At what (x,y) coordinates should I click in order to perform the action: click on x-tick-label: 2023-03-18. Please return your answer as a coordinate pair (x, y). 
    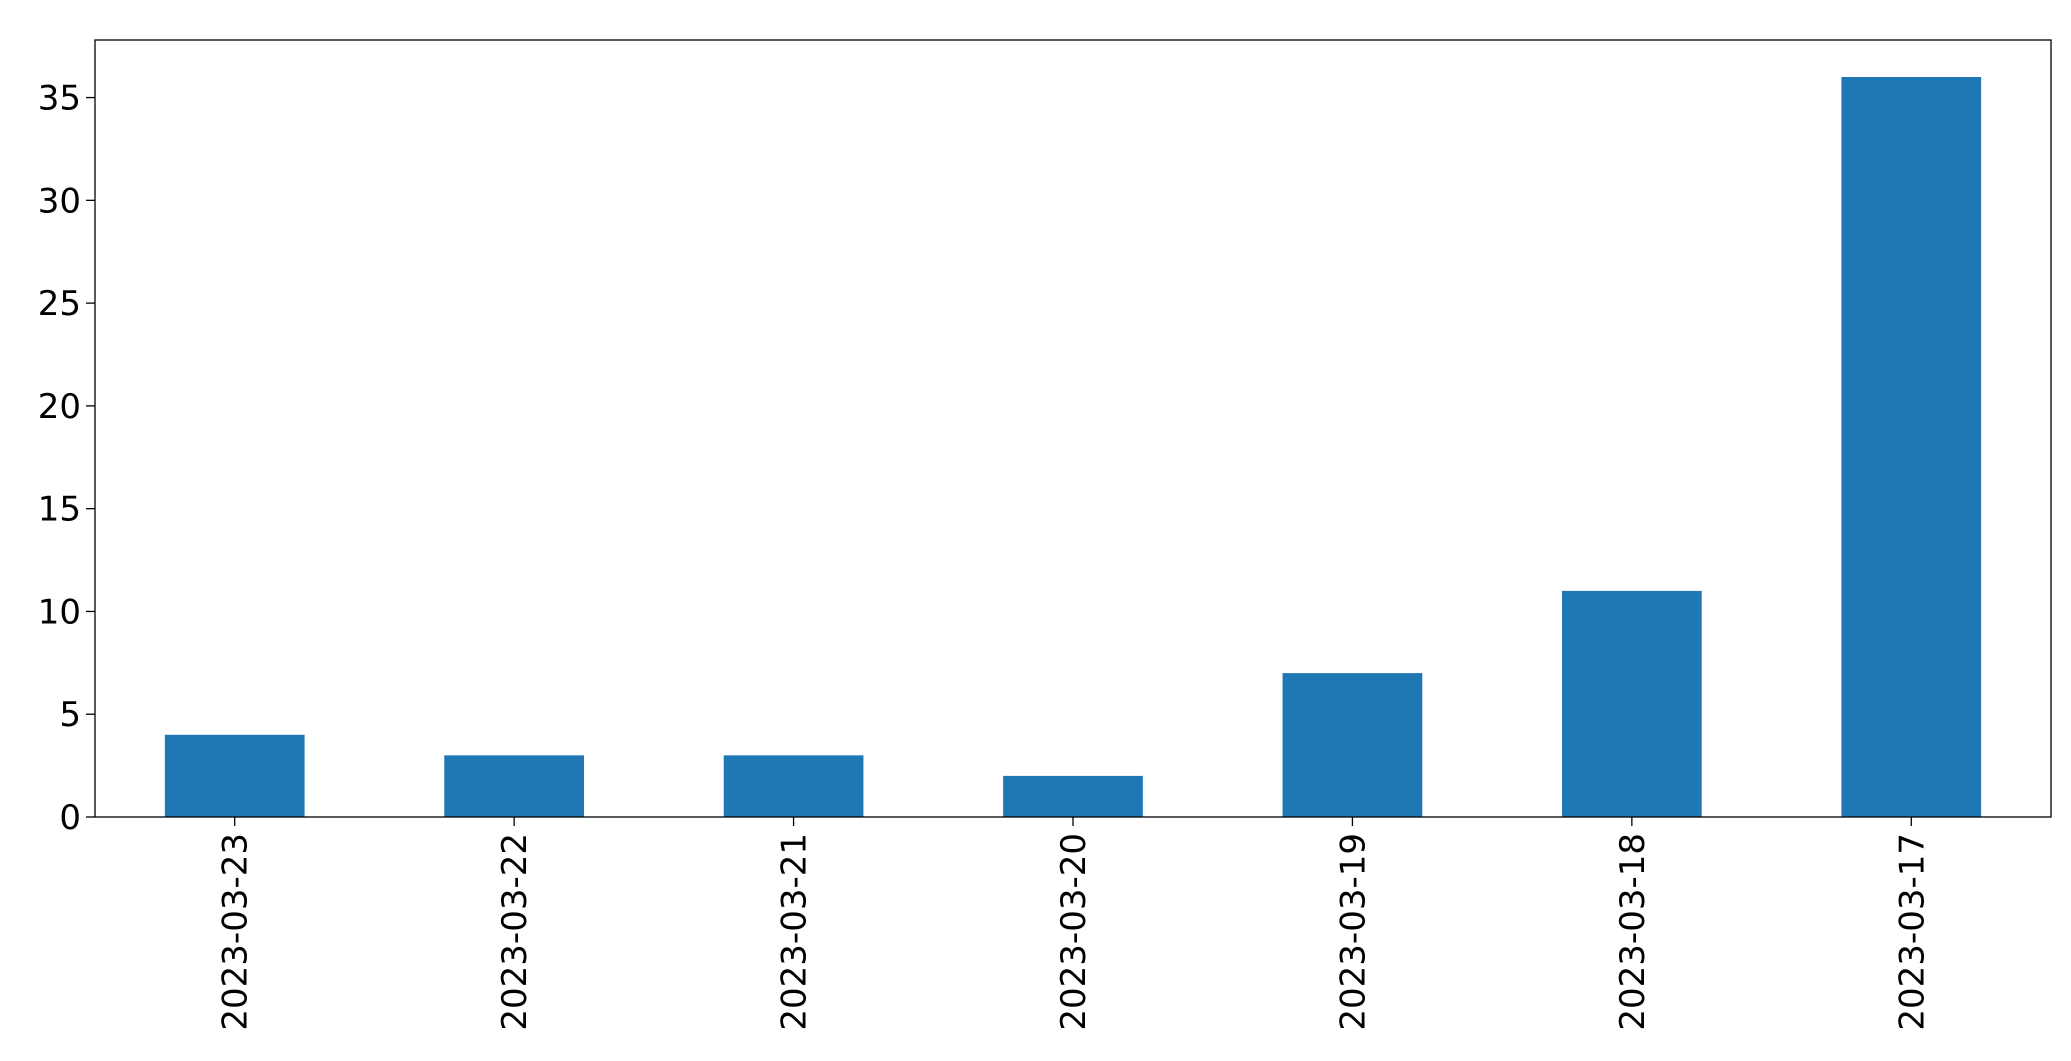
    Looking at the image, I should click on (1633, 932).